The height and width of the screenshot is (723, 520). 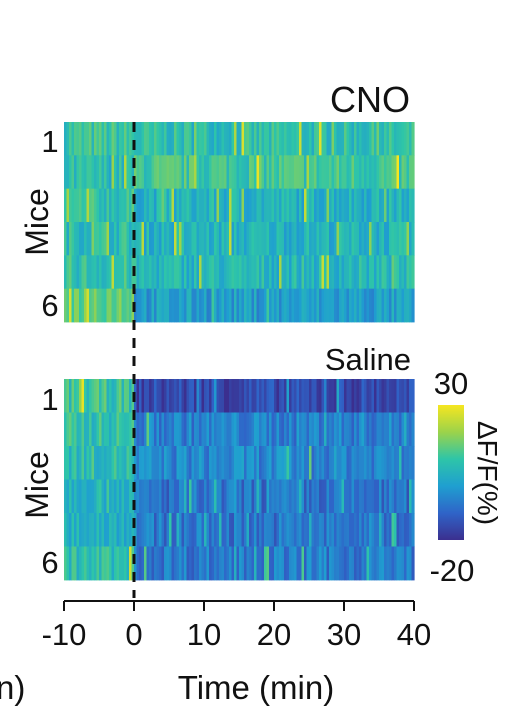 I want to click on colorbar, so click(x=451, y=472).